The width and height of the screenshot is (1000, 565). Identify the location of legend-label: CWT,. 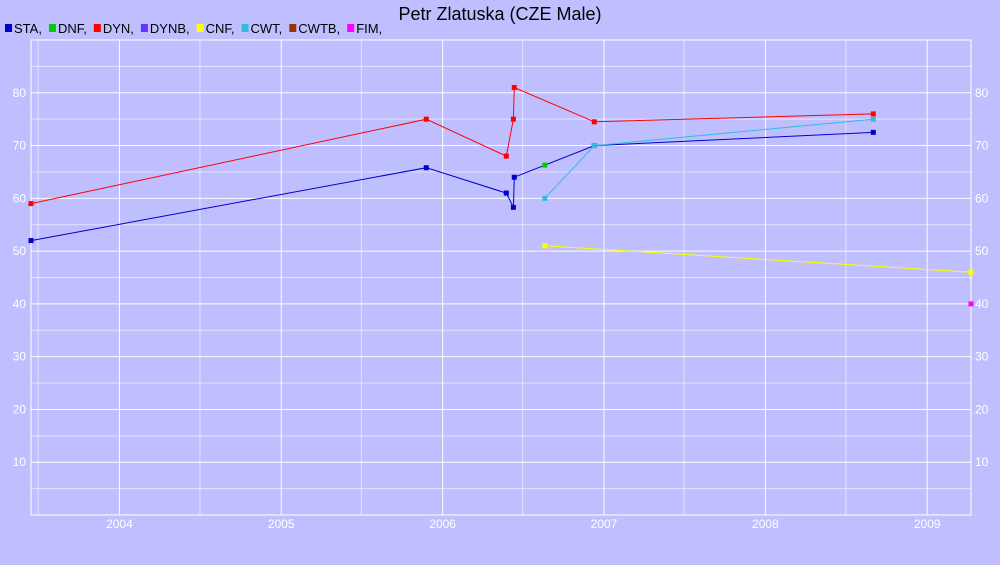
(267, 28).